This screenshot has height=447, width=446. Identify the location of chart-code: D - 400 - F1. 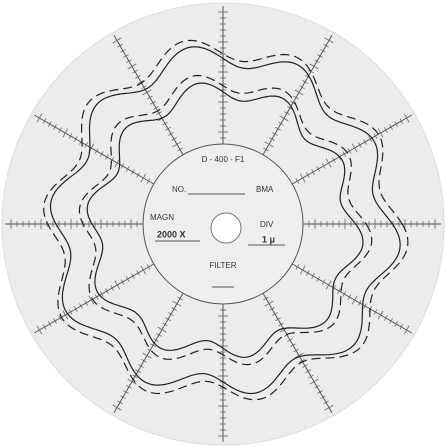
(223, 159).